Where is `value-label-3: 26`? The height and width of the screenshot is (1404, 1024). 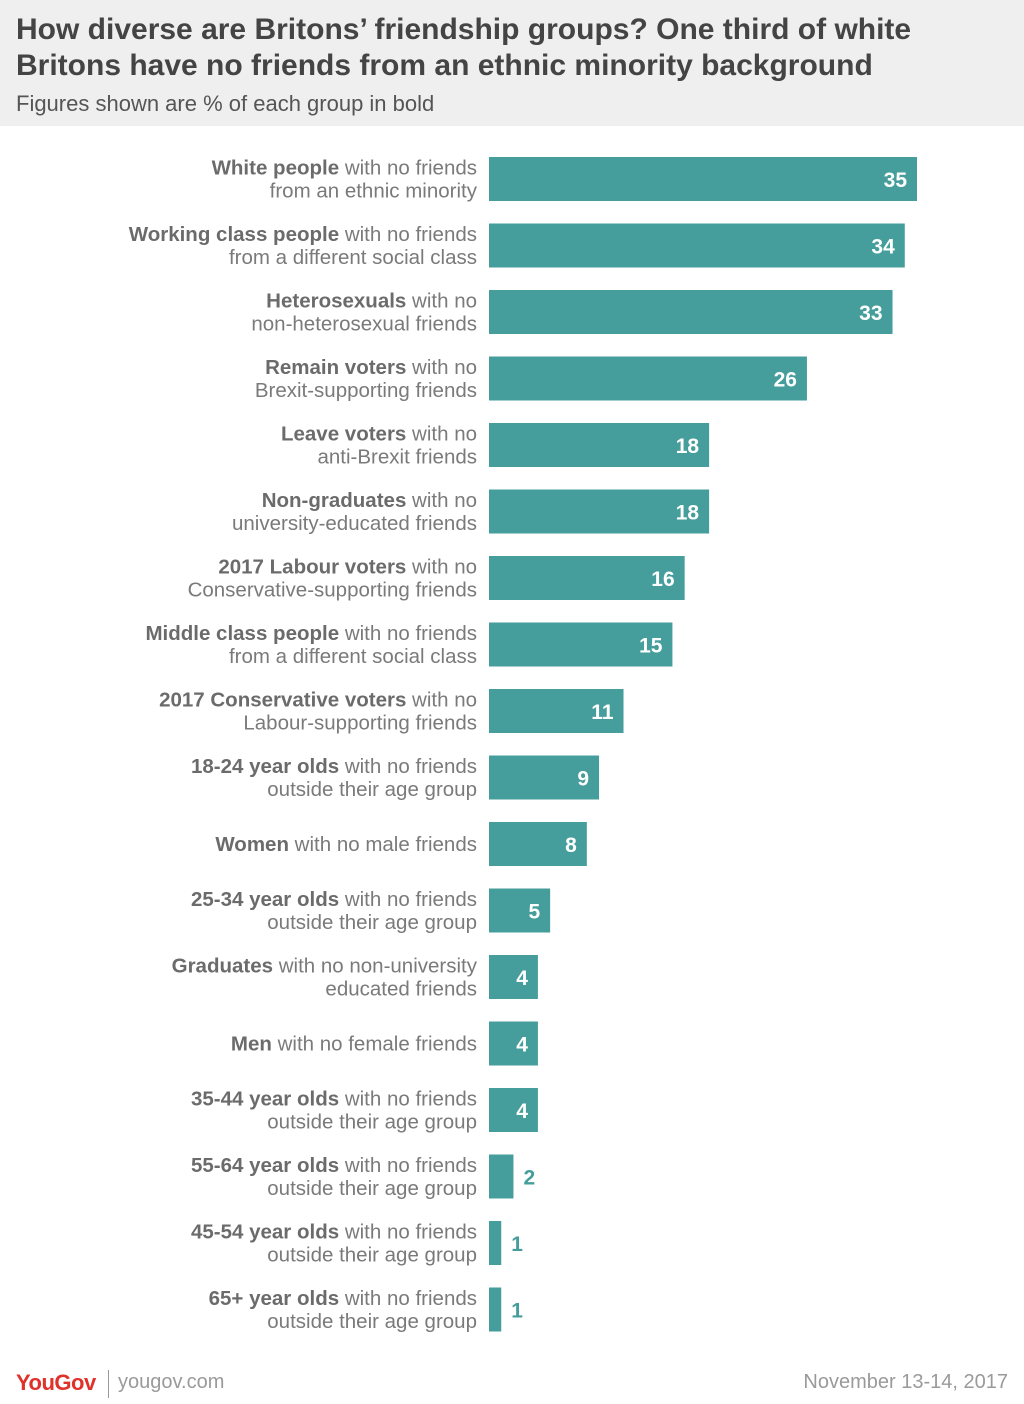 value-label-3: 26 is located at coordinates (785, 380).